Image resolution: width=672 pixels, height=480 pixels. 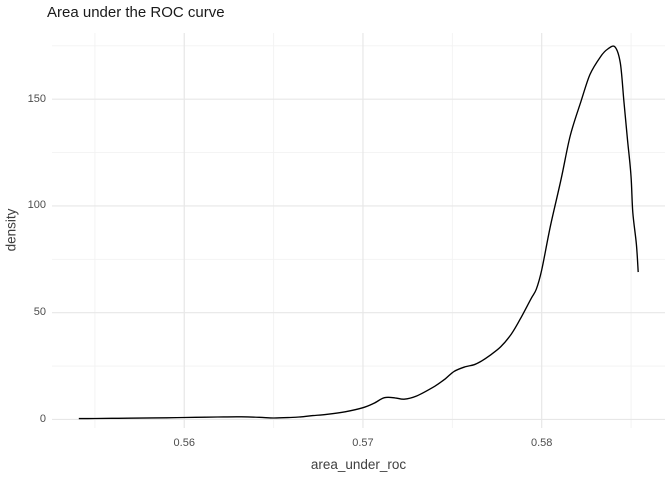 I want to click on x-tick-label: 0.58, so click(x=541, y=443).